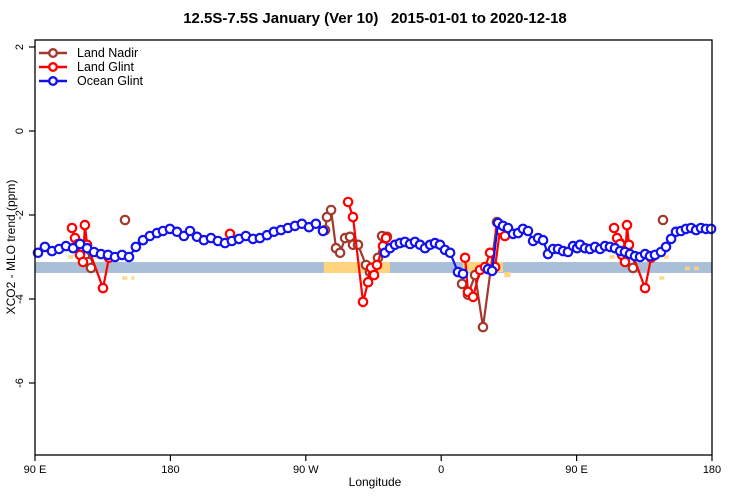  I want to click on land-glint-legend-marker-icon, so click(53, 67).